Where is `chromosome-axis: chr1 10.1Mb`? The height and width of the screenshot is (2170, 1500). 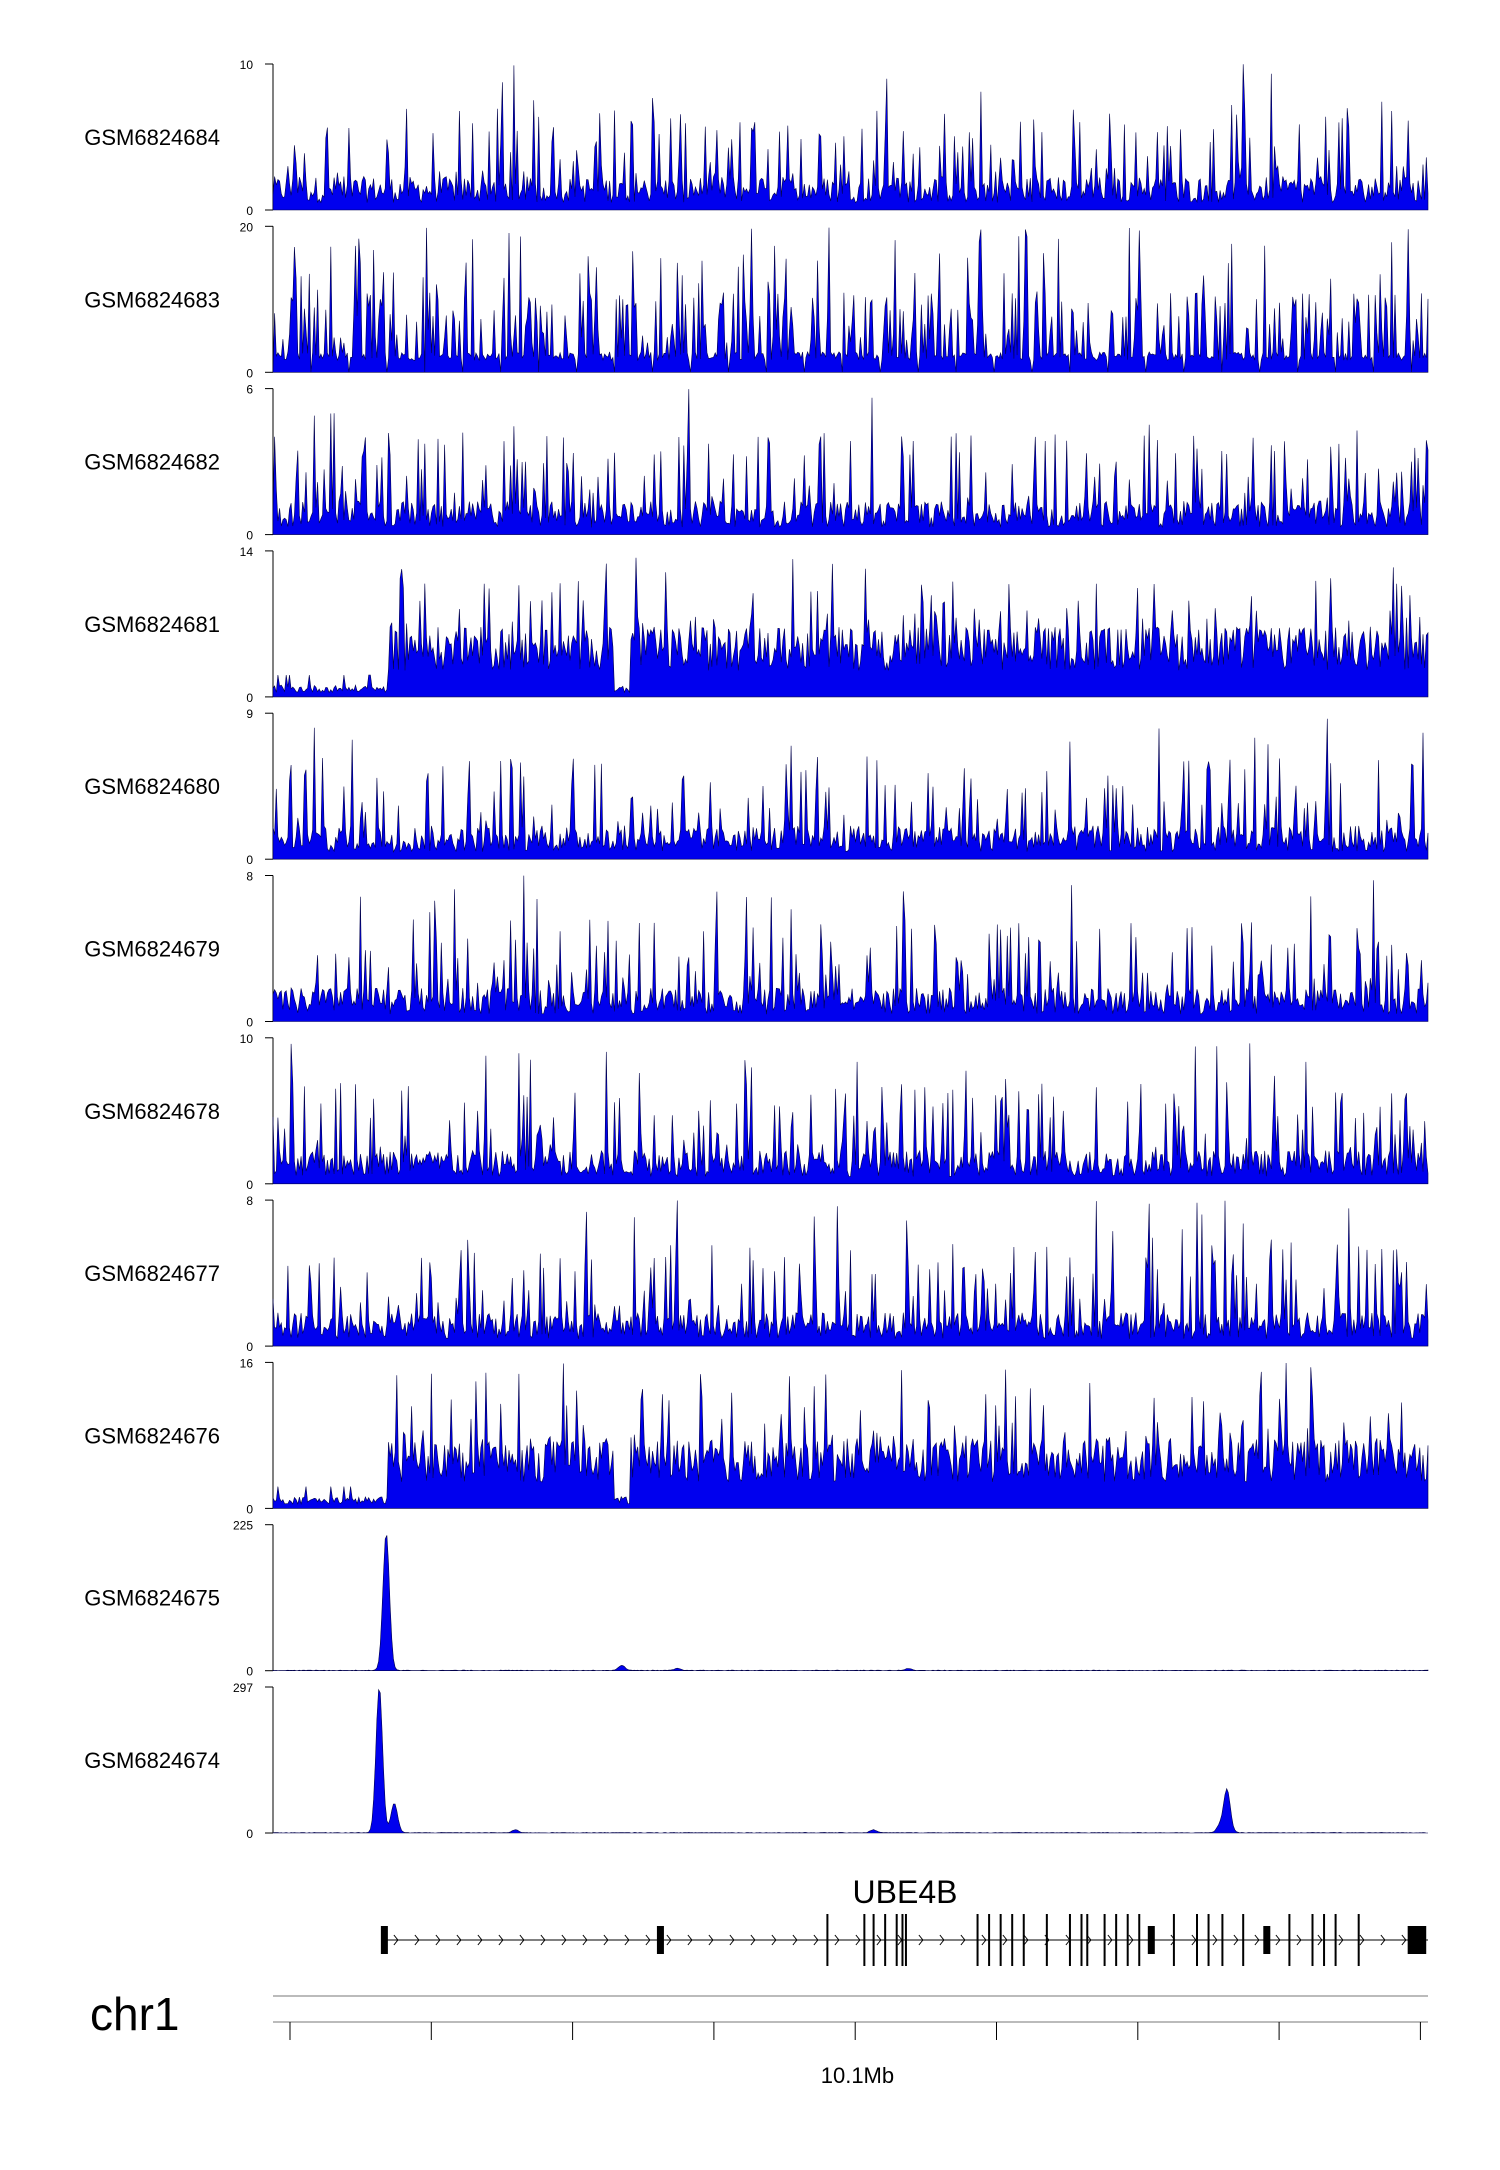 chromosome-axis: chr1 10.1Mb is located at coordinates (759, 2038).